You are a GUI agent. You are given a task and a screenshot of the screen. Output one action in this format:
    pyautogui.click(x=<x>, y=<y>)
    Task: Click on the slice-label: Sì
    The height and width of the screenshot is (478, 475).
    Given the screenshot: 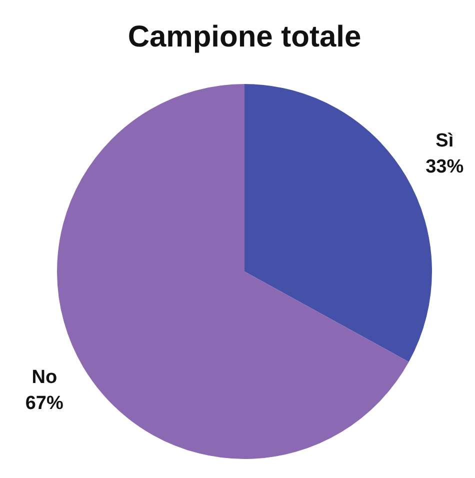 What is the action you would take?
    pyautogui.click(x=445, y=141)
    